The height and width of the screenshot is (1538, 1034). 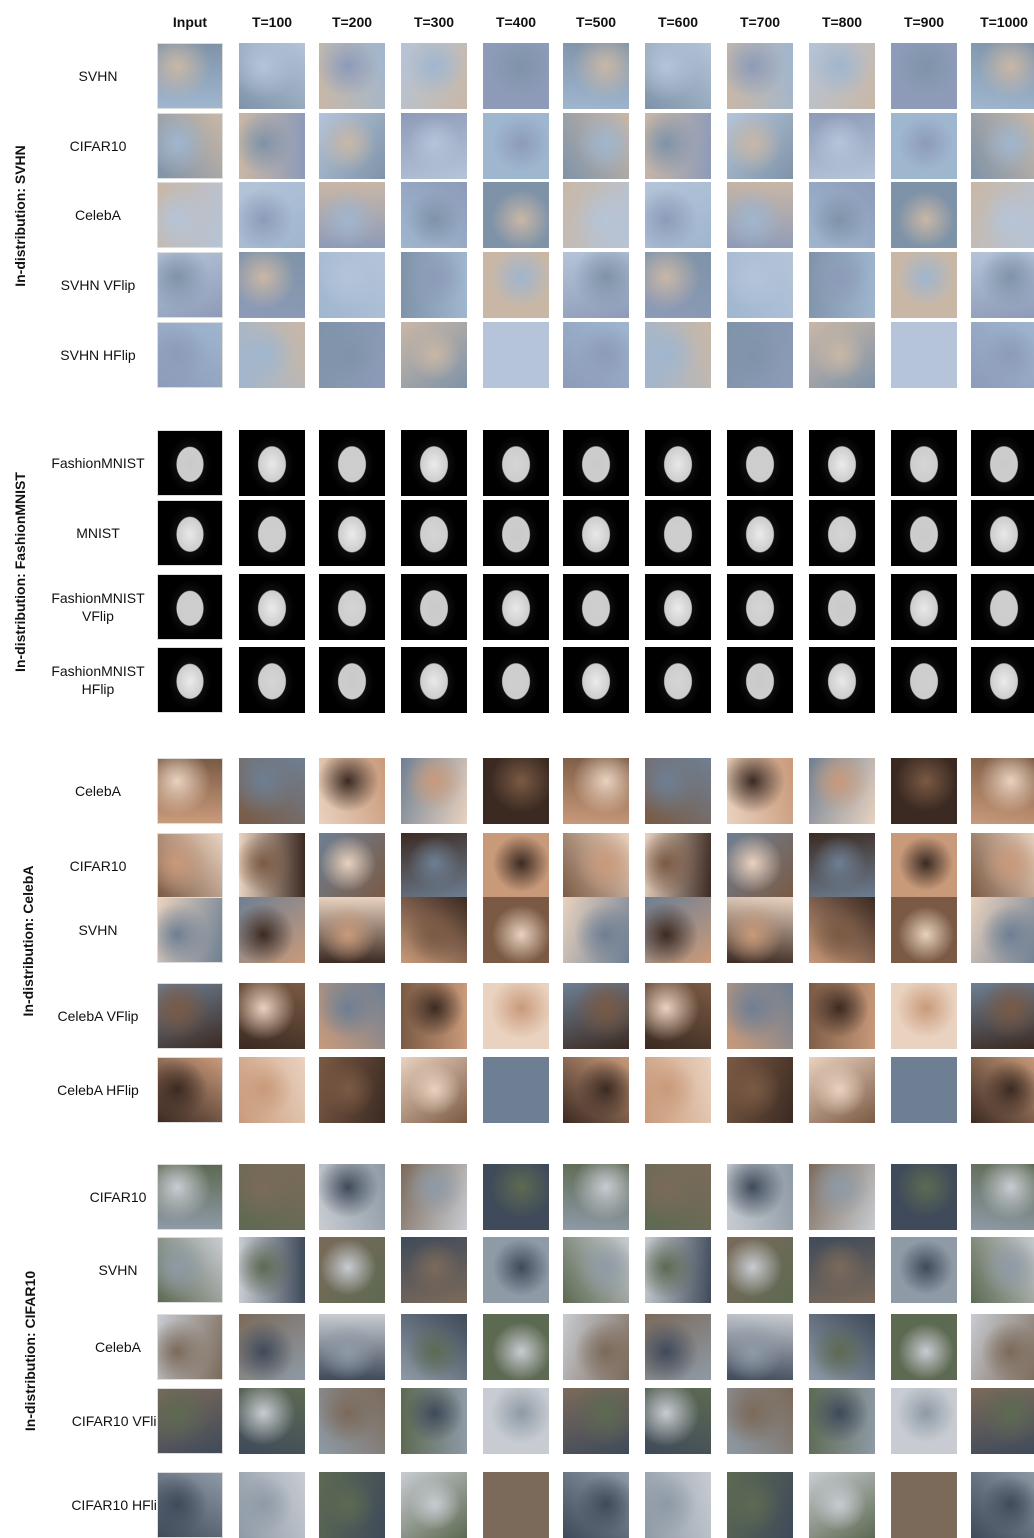 What do you see at coordinates (98, 215) in the screenshot?
I see `row-label: CelebA` at bounding box center [98, 215].